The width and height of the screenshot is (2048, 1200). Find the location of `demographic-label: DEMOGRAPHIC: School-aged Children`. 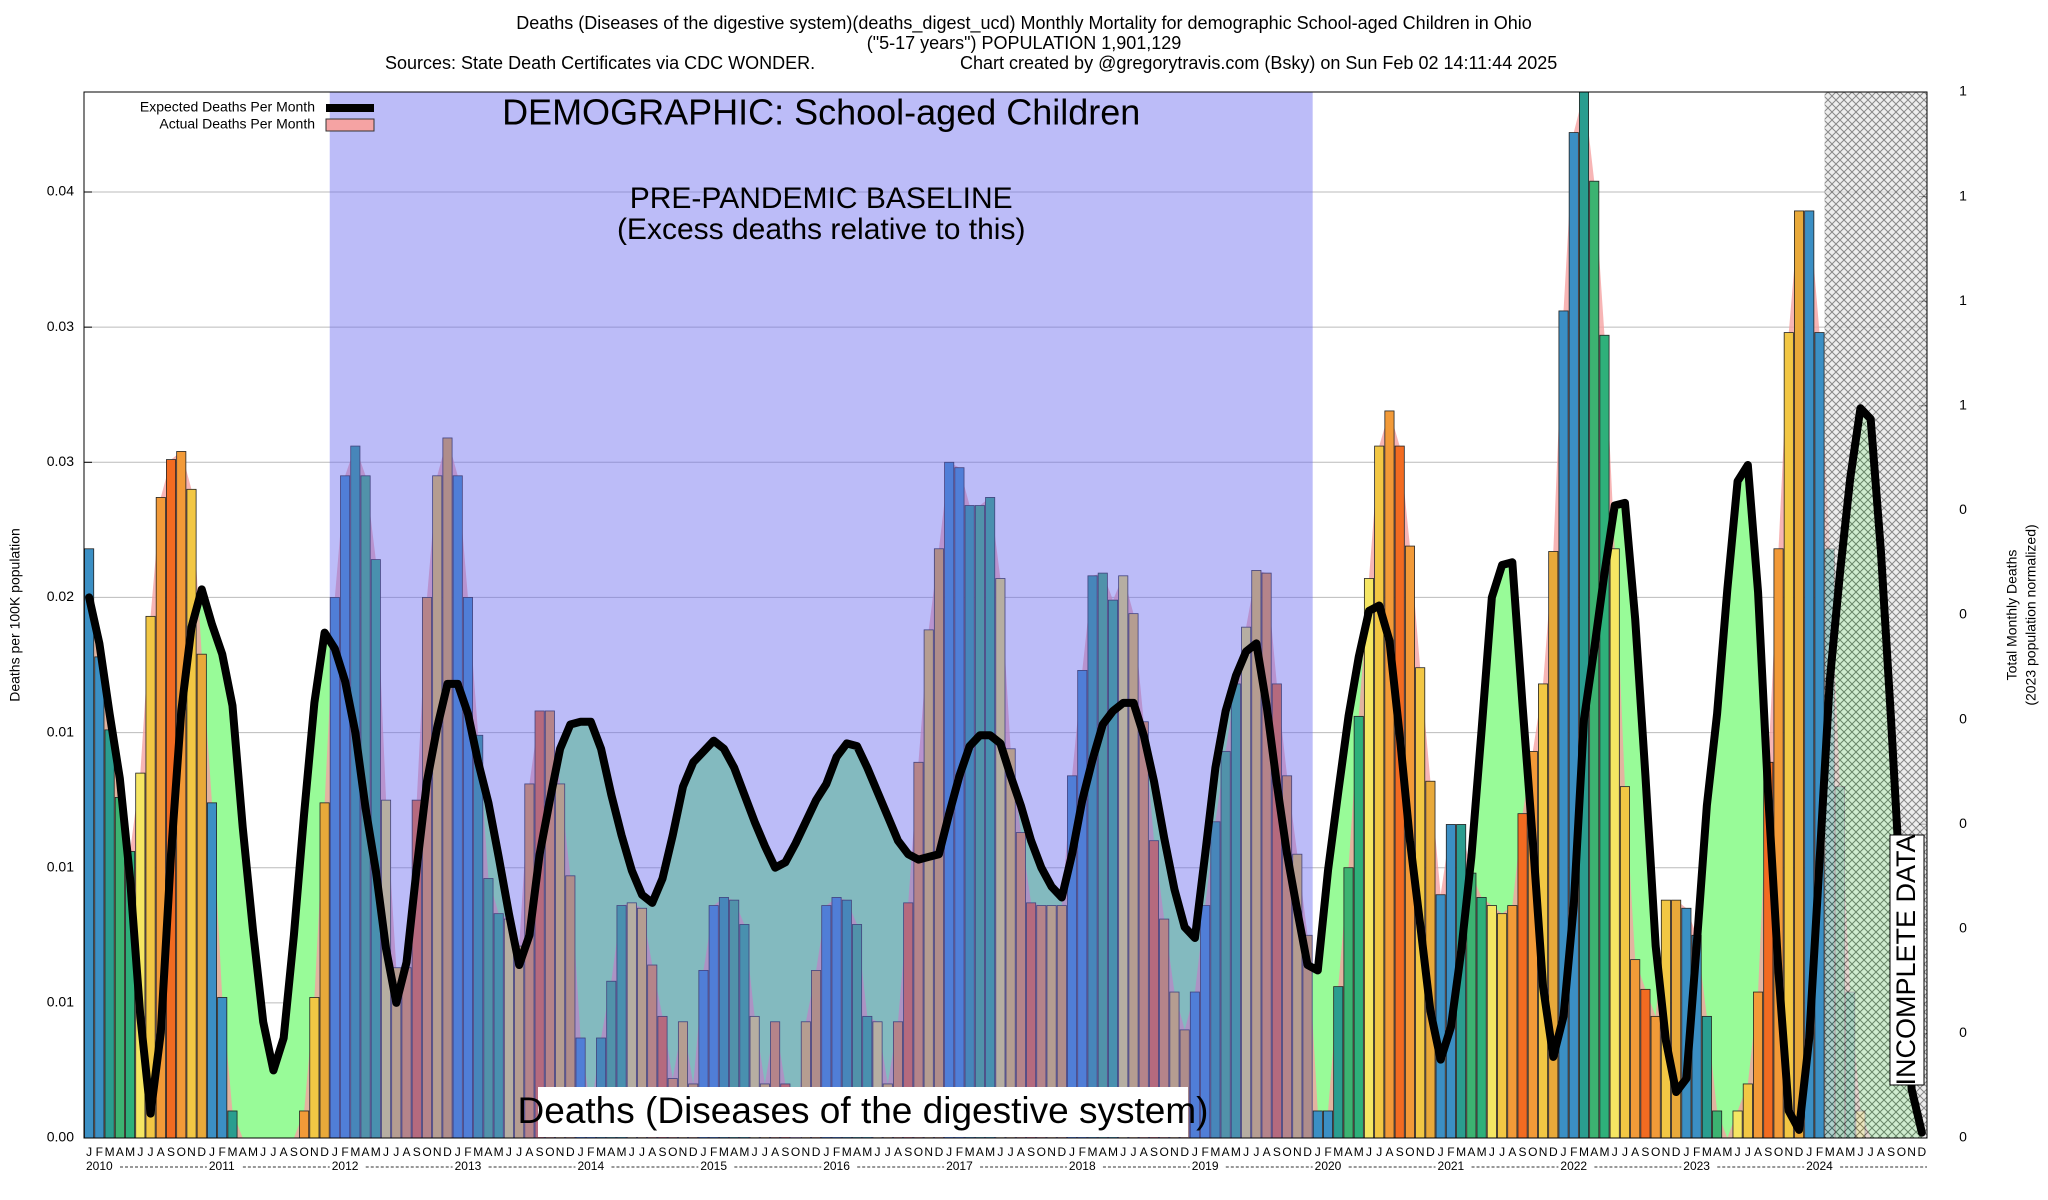

demographic-label: DEMOGRAPHIC: School-aged Children is located at coordinates (821, 112).